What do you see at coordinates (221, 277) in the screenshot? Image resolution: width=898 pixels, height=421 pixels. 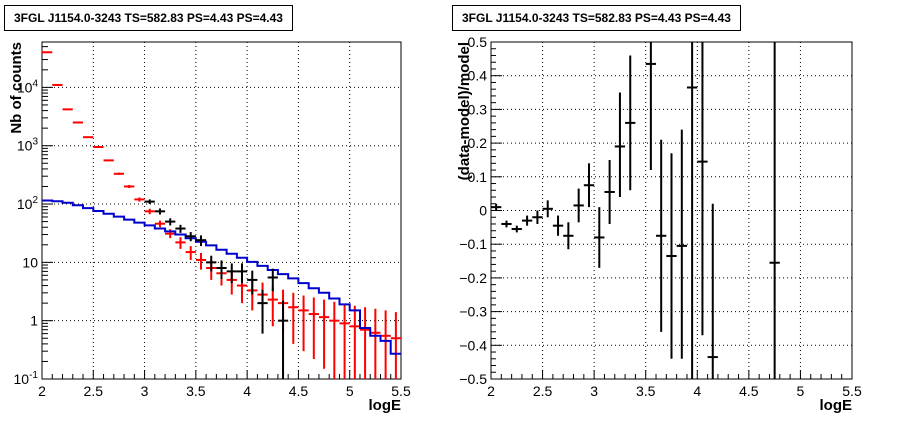 I see `model-step-line` at bounding box center [221, 277].